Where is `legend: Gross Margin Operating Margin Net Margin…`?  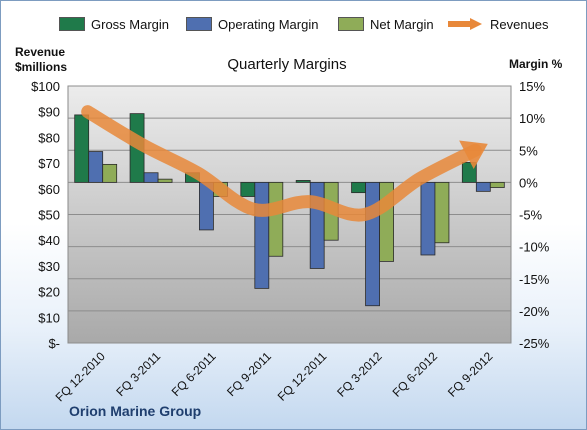
legend: Gross Margin Operating Margin Net Margin… is located at coordinates (294, 24).